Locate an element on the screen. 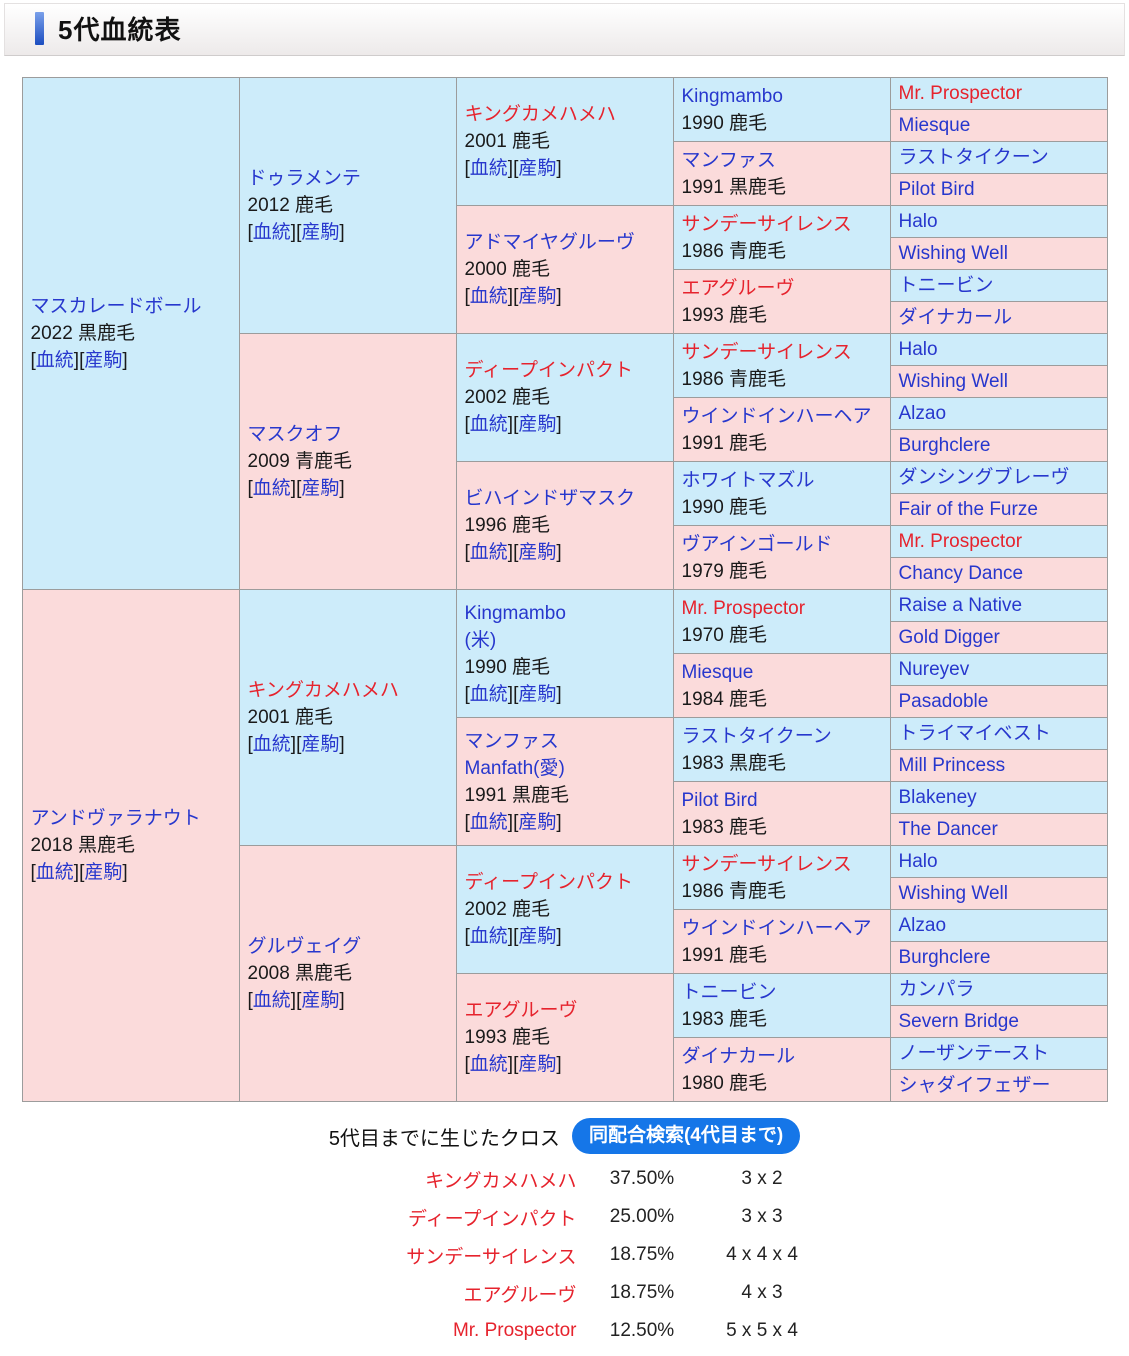 The image size is (1129, 1356). horse-link: Chancy Dance is located at coordinates (961, 573).